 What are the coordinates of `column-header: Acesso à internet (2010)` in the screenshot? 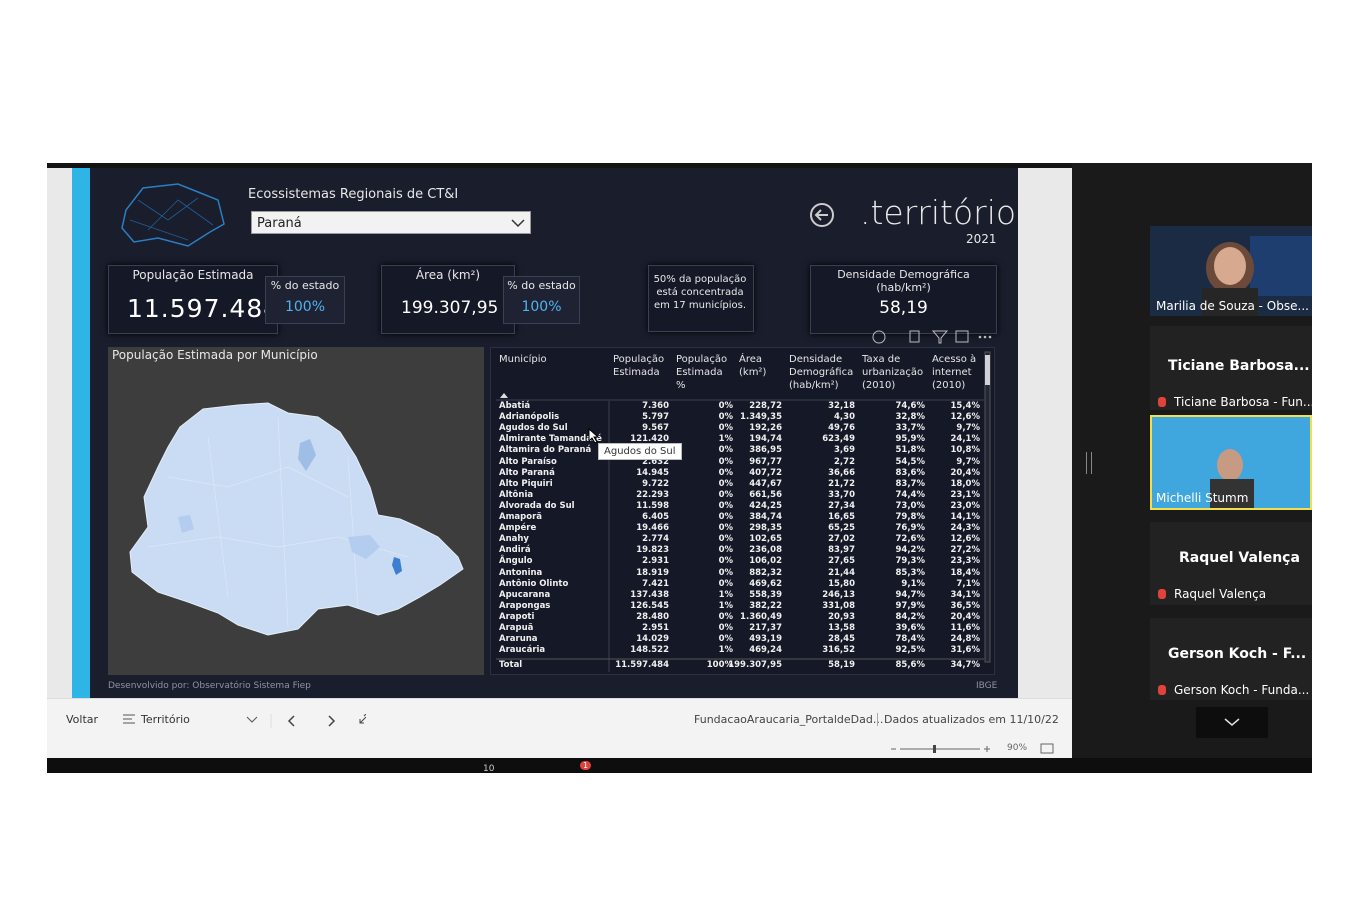 It's located at (954, 372).